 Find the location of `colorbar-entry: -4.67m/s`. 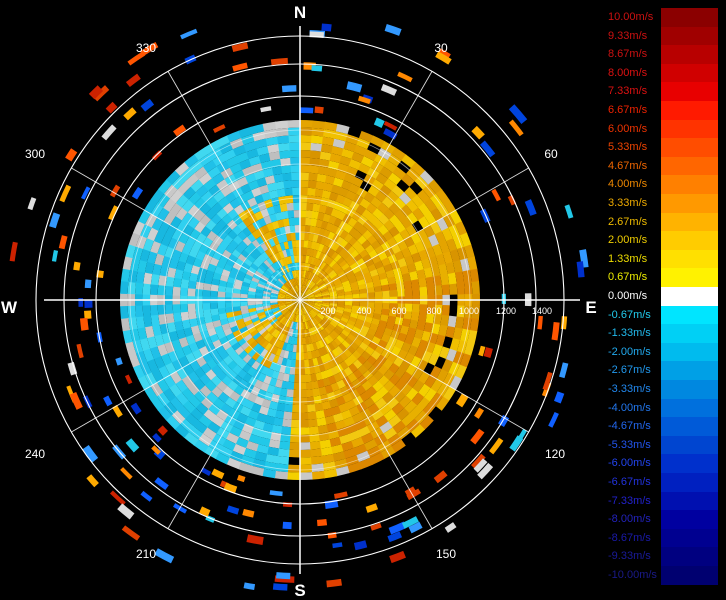

colorbar-entry: -4.67m/s is located at coordinates (664, 426).